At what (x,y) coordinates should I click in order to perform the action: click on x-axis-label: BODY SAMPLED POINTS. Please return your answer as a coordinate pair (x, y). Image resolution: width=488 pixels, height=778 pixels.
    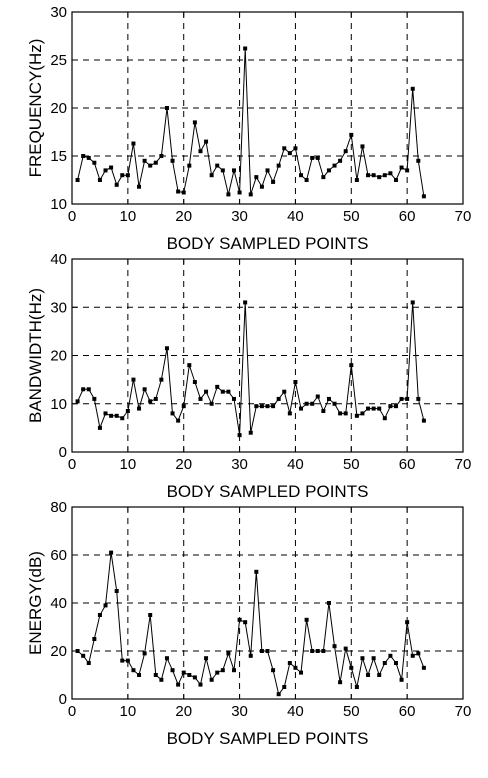
    Looking at the image, I should click on (268, 243).